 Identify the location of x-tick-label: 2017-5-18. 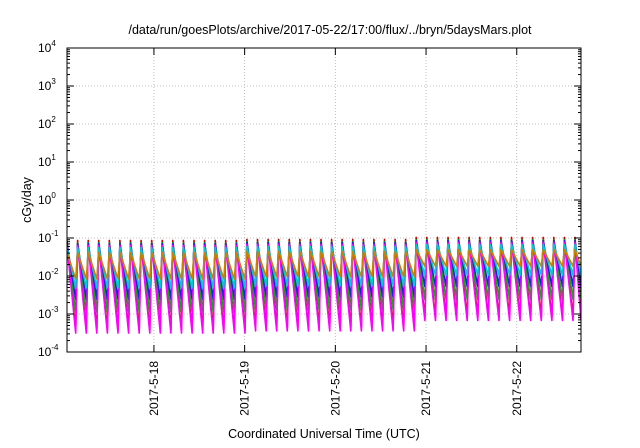
(154, 388).